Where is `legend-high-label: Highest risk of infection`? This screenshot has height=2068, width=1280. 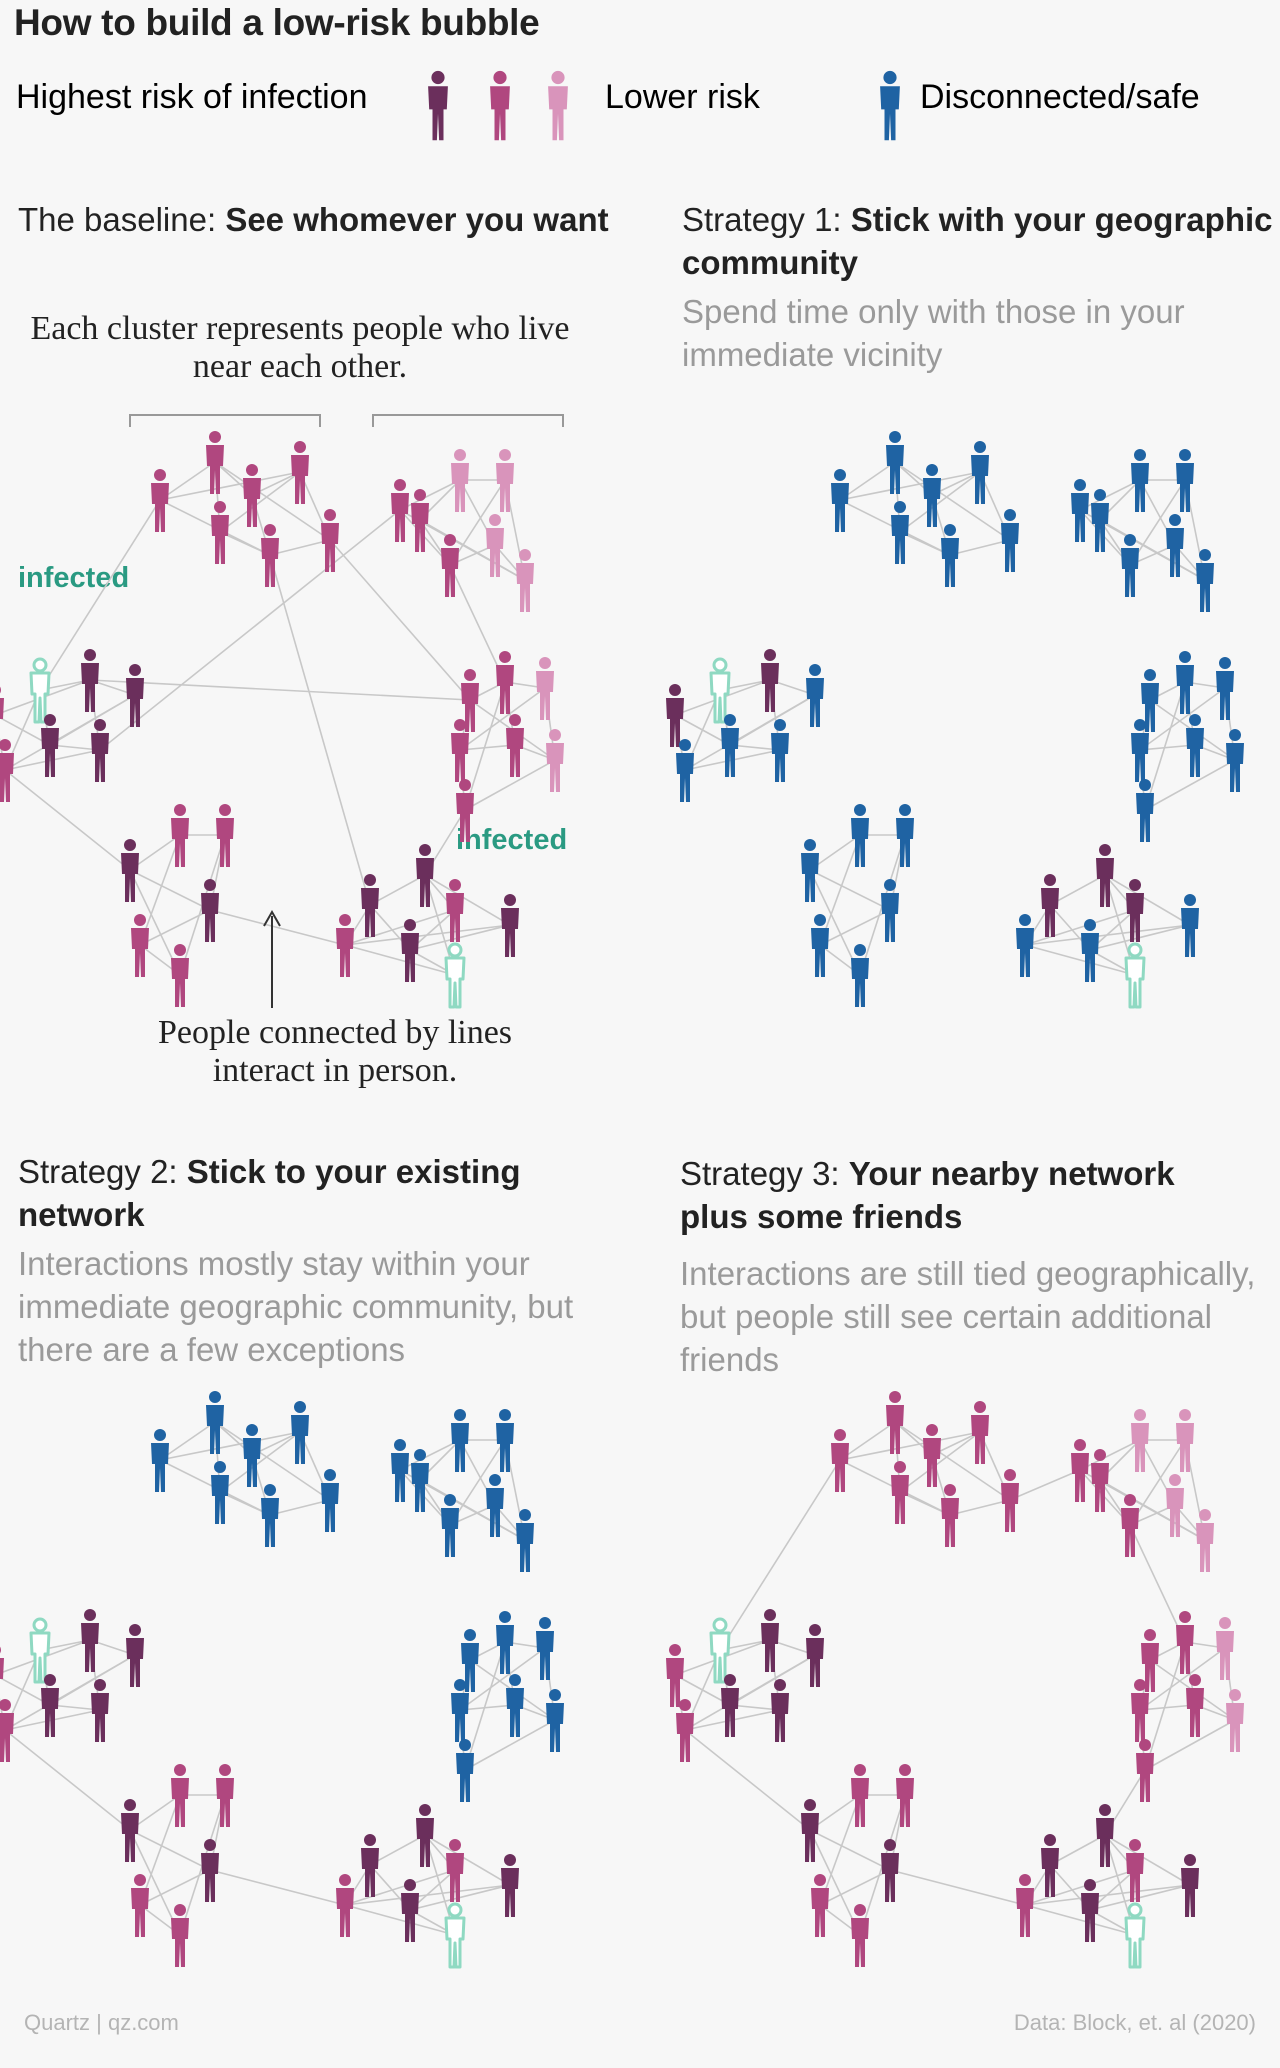 legend-high-label: Highest risk of infection is located at coordinates (192, 97).